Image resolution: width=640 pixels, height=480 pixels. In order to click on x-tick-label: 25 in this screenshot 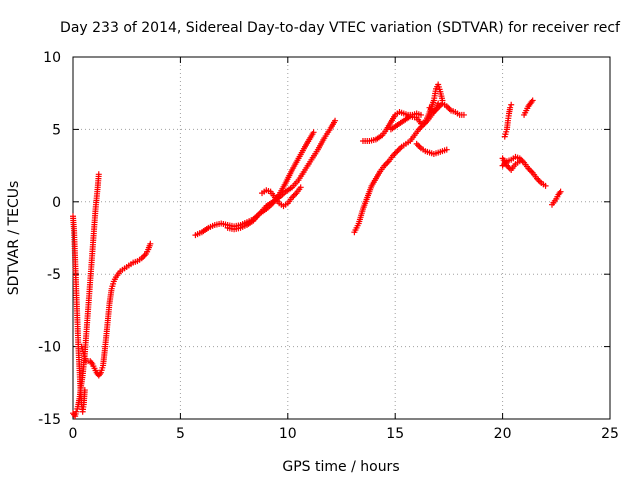, I will do `click(610, 434)`.